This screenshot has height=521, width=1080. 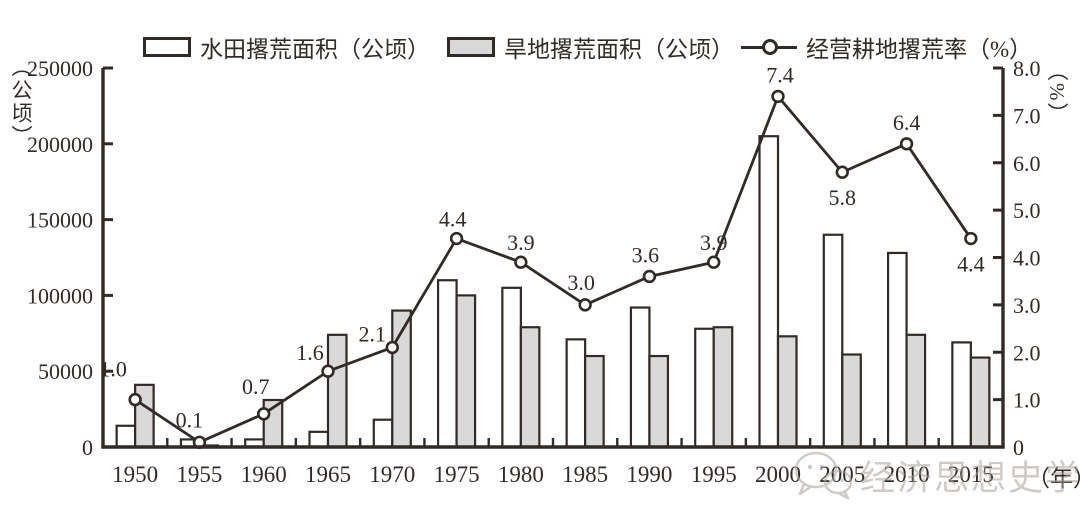 I want to click on left-axis-tick-label: 50000, so click(x=65, y=371).